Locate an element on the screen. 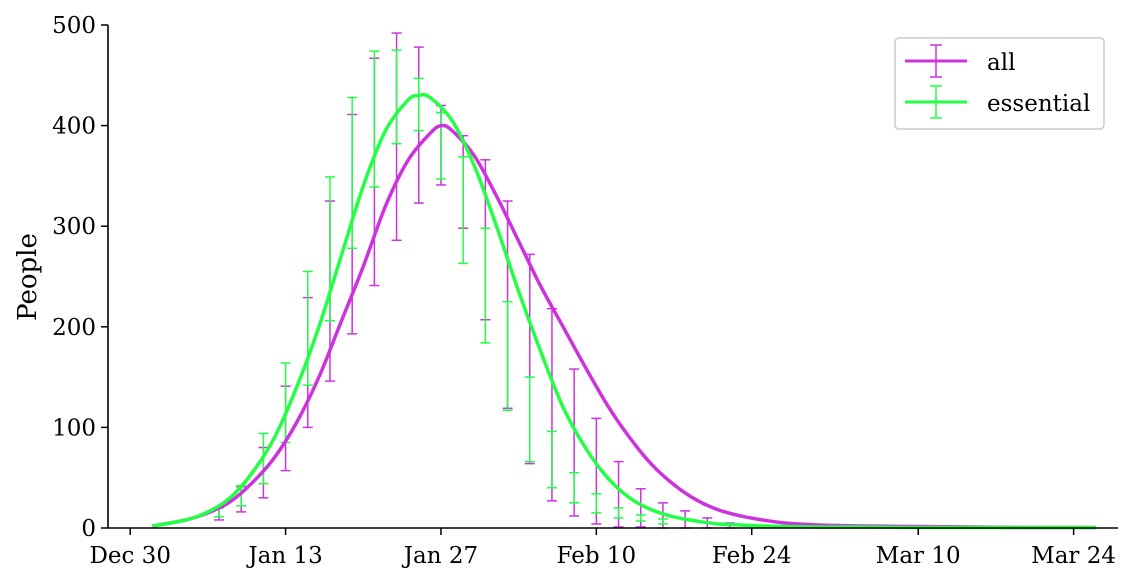  y-axis-title: People is located at coordinates (28, 277).